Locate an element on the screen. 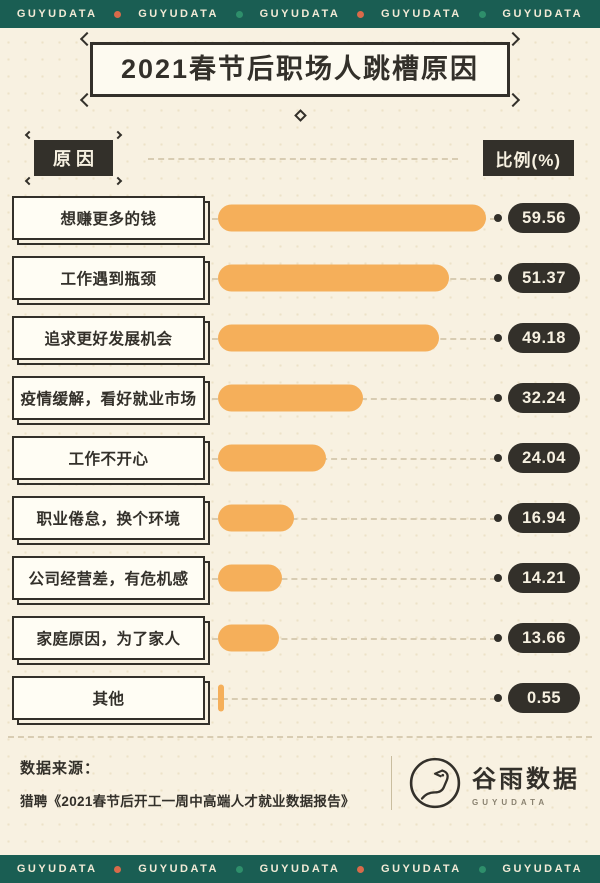 The image size is (600, 883). row-category-box: 想赚更多的钱 is located at coordinates (108, 218).